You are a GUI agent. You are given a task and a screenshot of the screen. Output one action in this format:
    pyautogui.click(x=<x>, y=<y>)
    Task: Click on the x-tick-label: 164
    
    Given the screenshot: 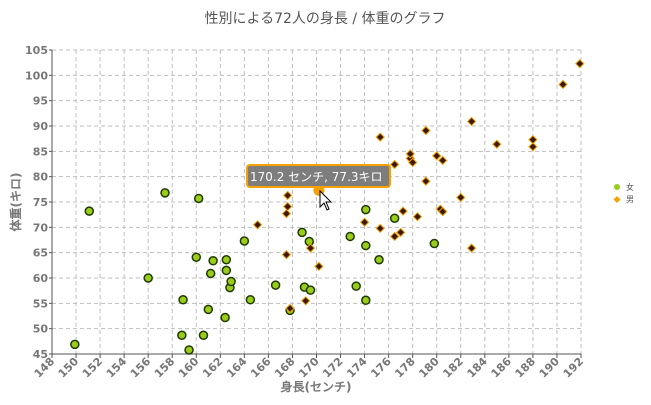 What is the action you would take?
    pyautogui.click(x=237, y=368)
    